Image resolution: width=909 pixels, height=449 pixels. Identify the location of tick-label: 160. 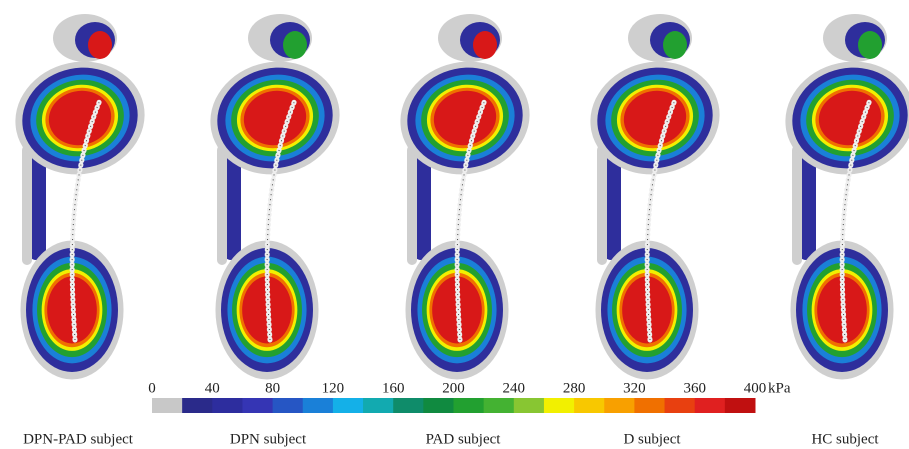
(393, 388).